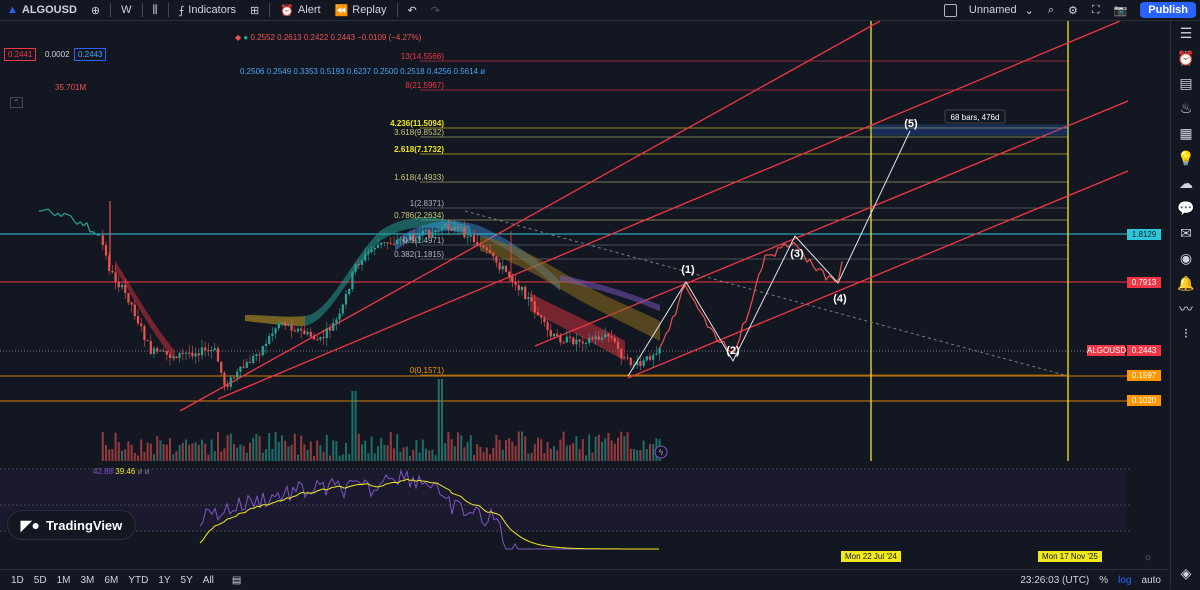 Image resolution: width=1200 pixels, height=590 pixels. I want to click on search-button: ⌕, so click(1051, 10).